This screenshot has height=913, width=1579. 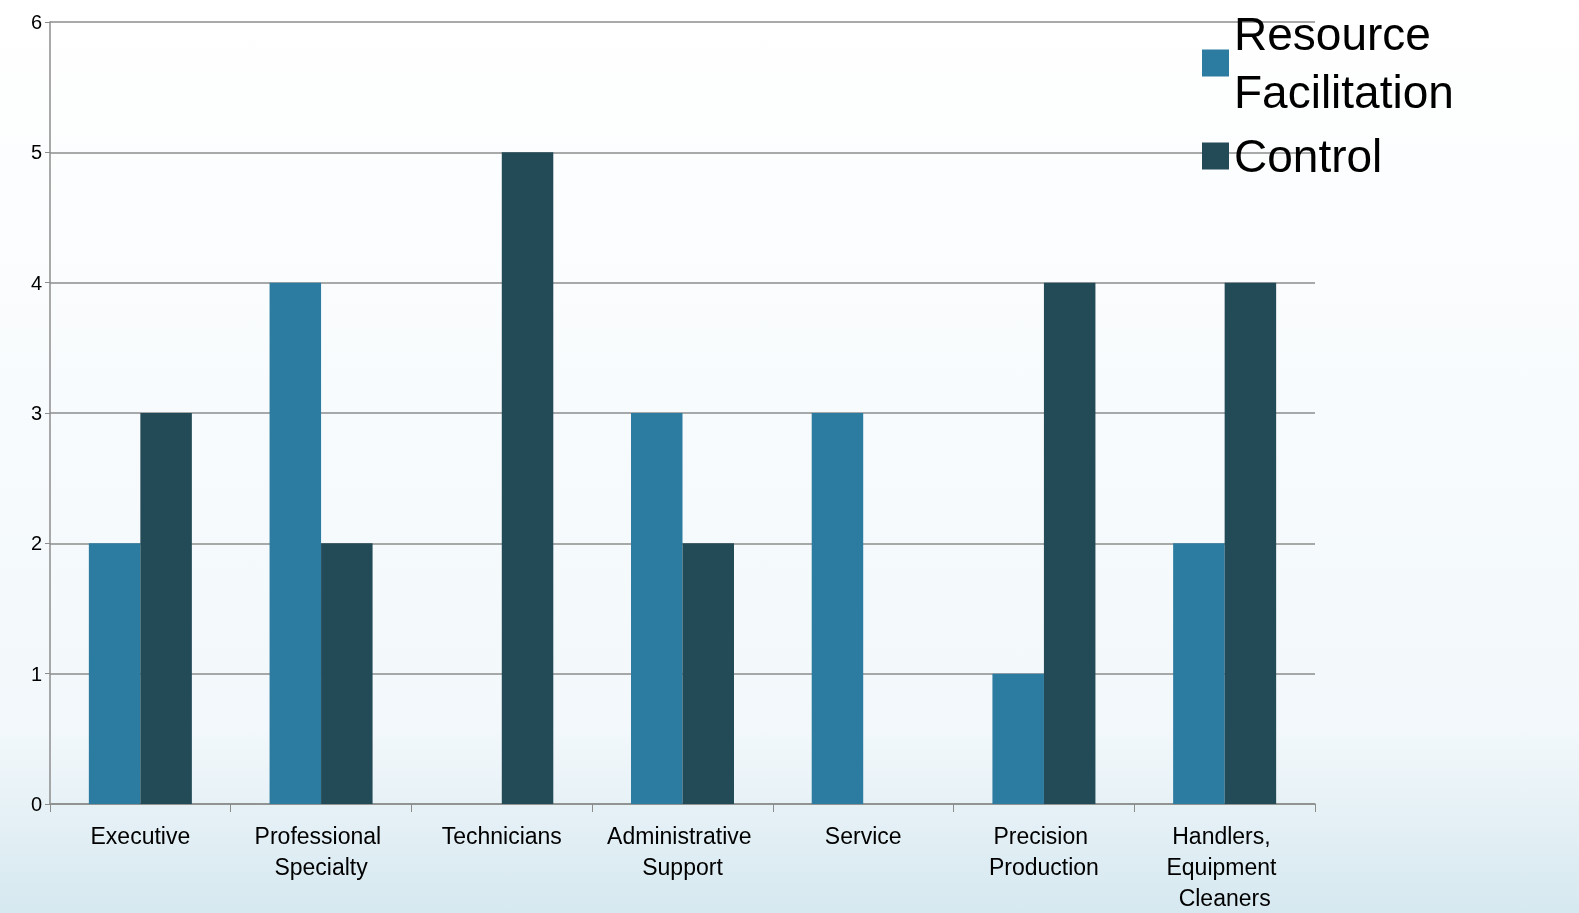 I want to click on x-tick-label: Technicians, so click(x=501, y=835).